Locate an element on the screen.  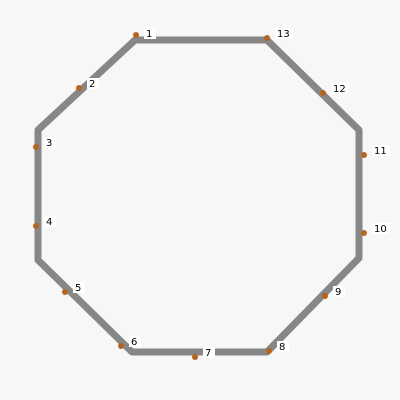
point-label: 10 is located at coordinates (380, 229).